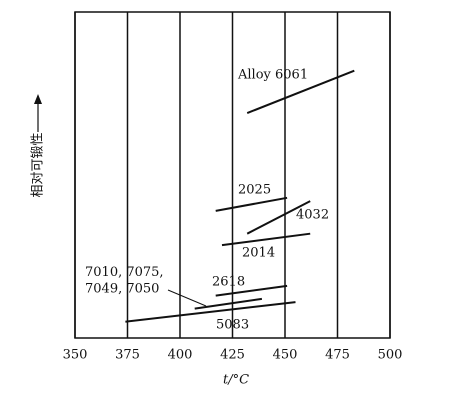 The height and width of the screenshot is (401, 470). Describe the element at coordinates (236, 380) in the screenshot. I see `x-axis-label: t/°C` at that location.